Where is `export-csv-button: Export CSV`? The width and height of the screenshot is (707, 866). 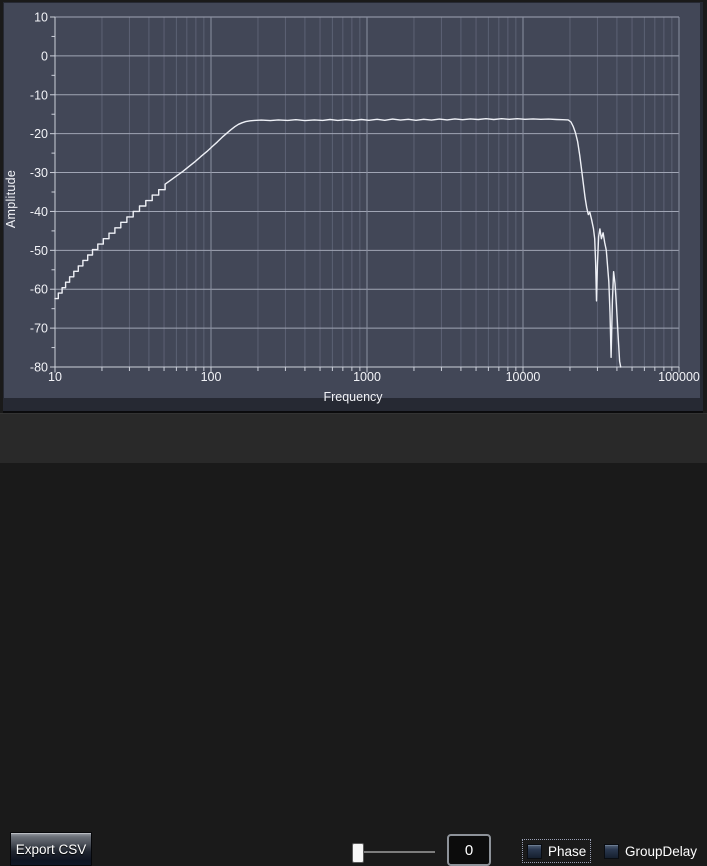 export-csv-button: Export CSV is located at coordinates (51, 849).